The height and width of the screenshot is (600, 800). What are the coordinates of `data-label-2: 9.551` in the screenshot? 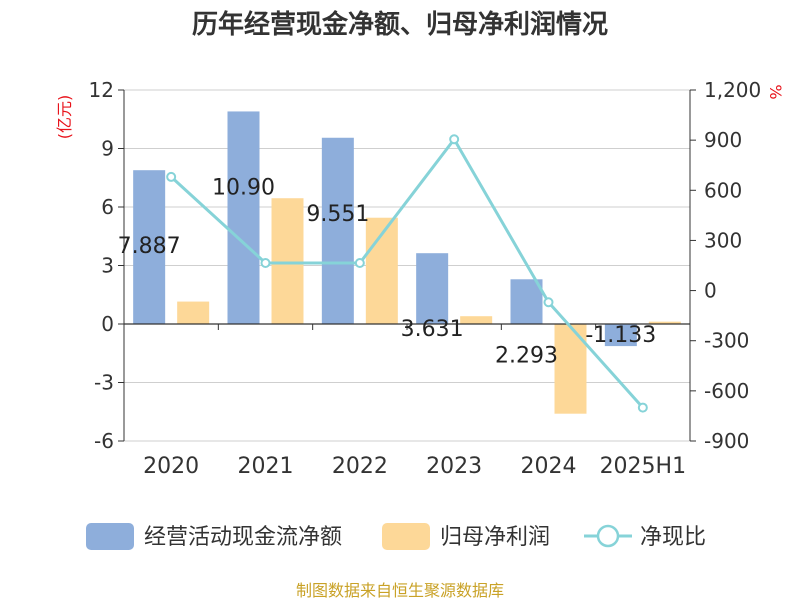 It's located at (337, 214).